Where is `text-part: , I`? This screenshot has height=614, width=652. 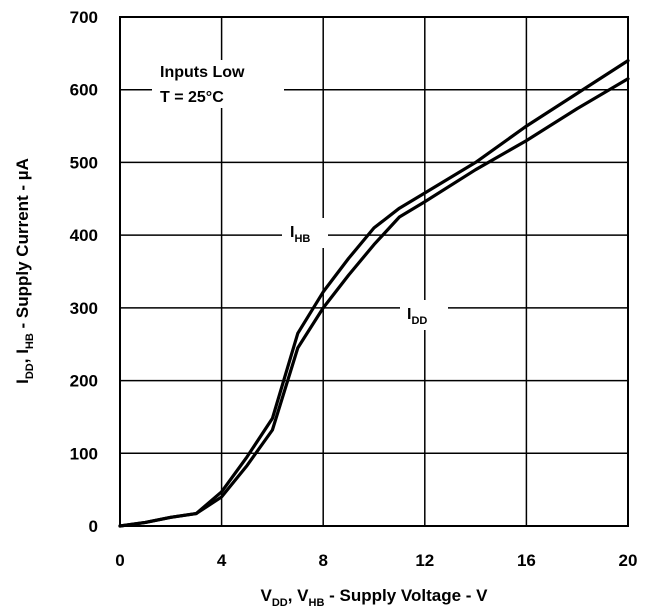
text-part: , I is located at coordinates (22, 356).